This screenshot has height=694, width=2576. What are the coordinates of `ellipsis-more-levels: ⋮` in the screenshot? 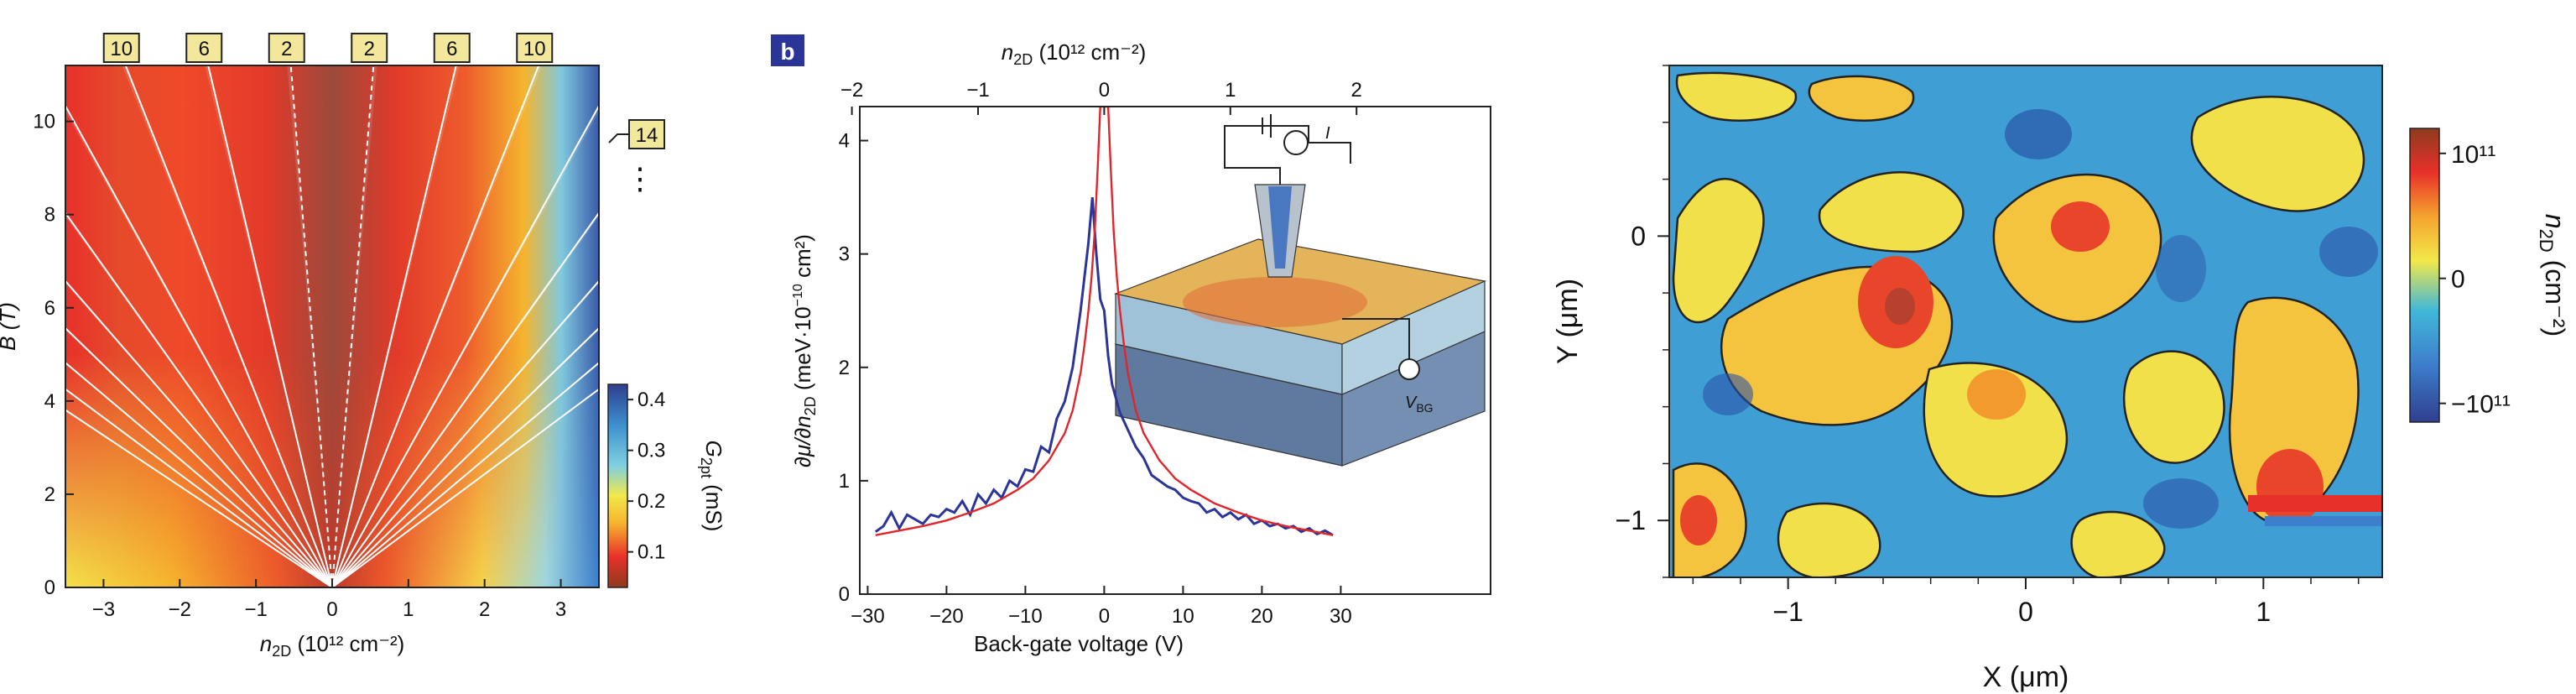 It's located at (640, 178).